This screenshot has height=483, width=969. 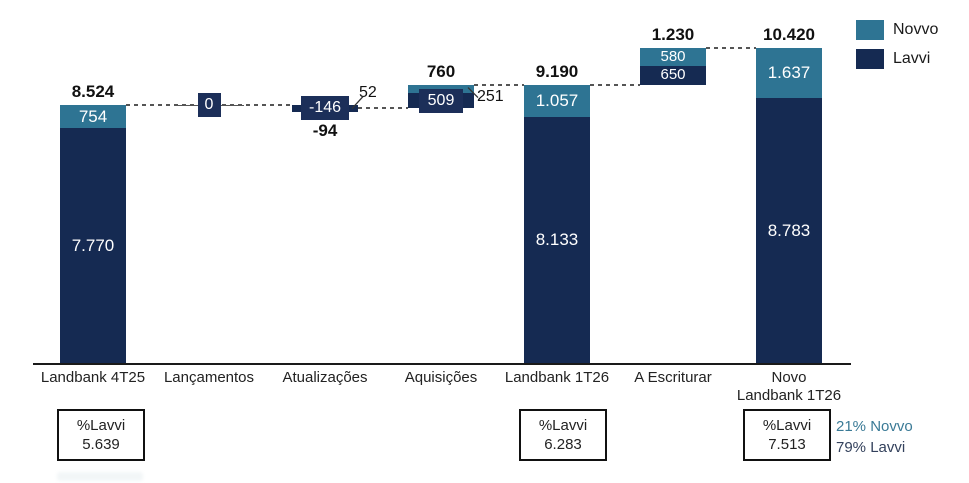 I want to click on novvo-outside-label: 52, so click(x=368, y=92).